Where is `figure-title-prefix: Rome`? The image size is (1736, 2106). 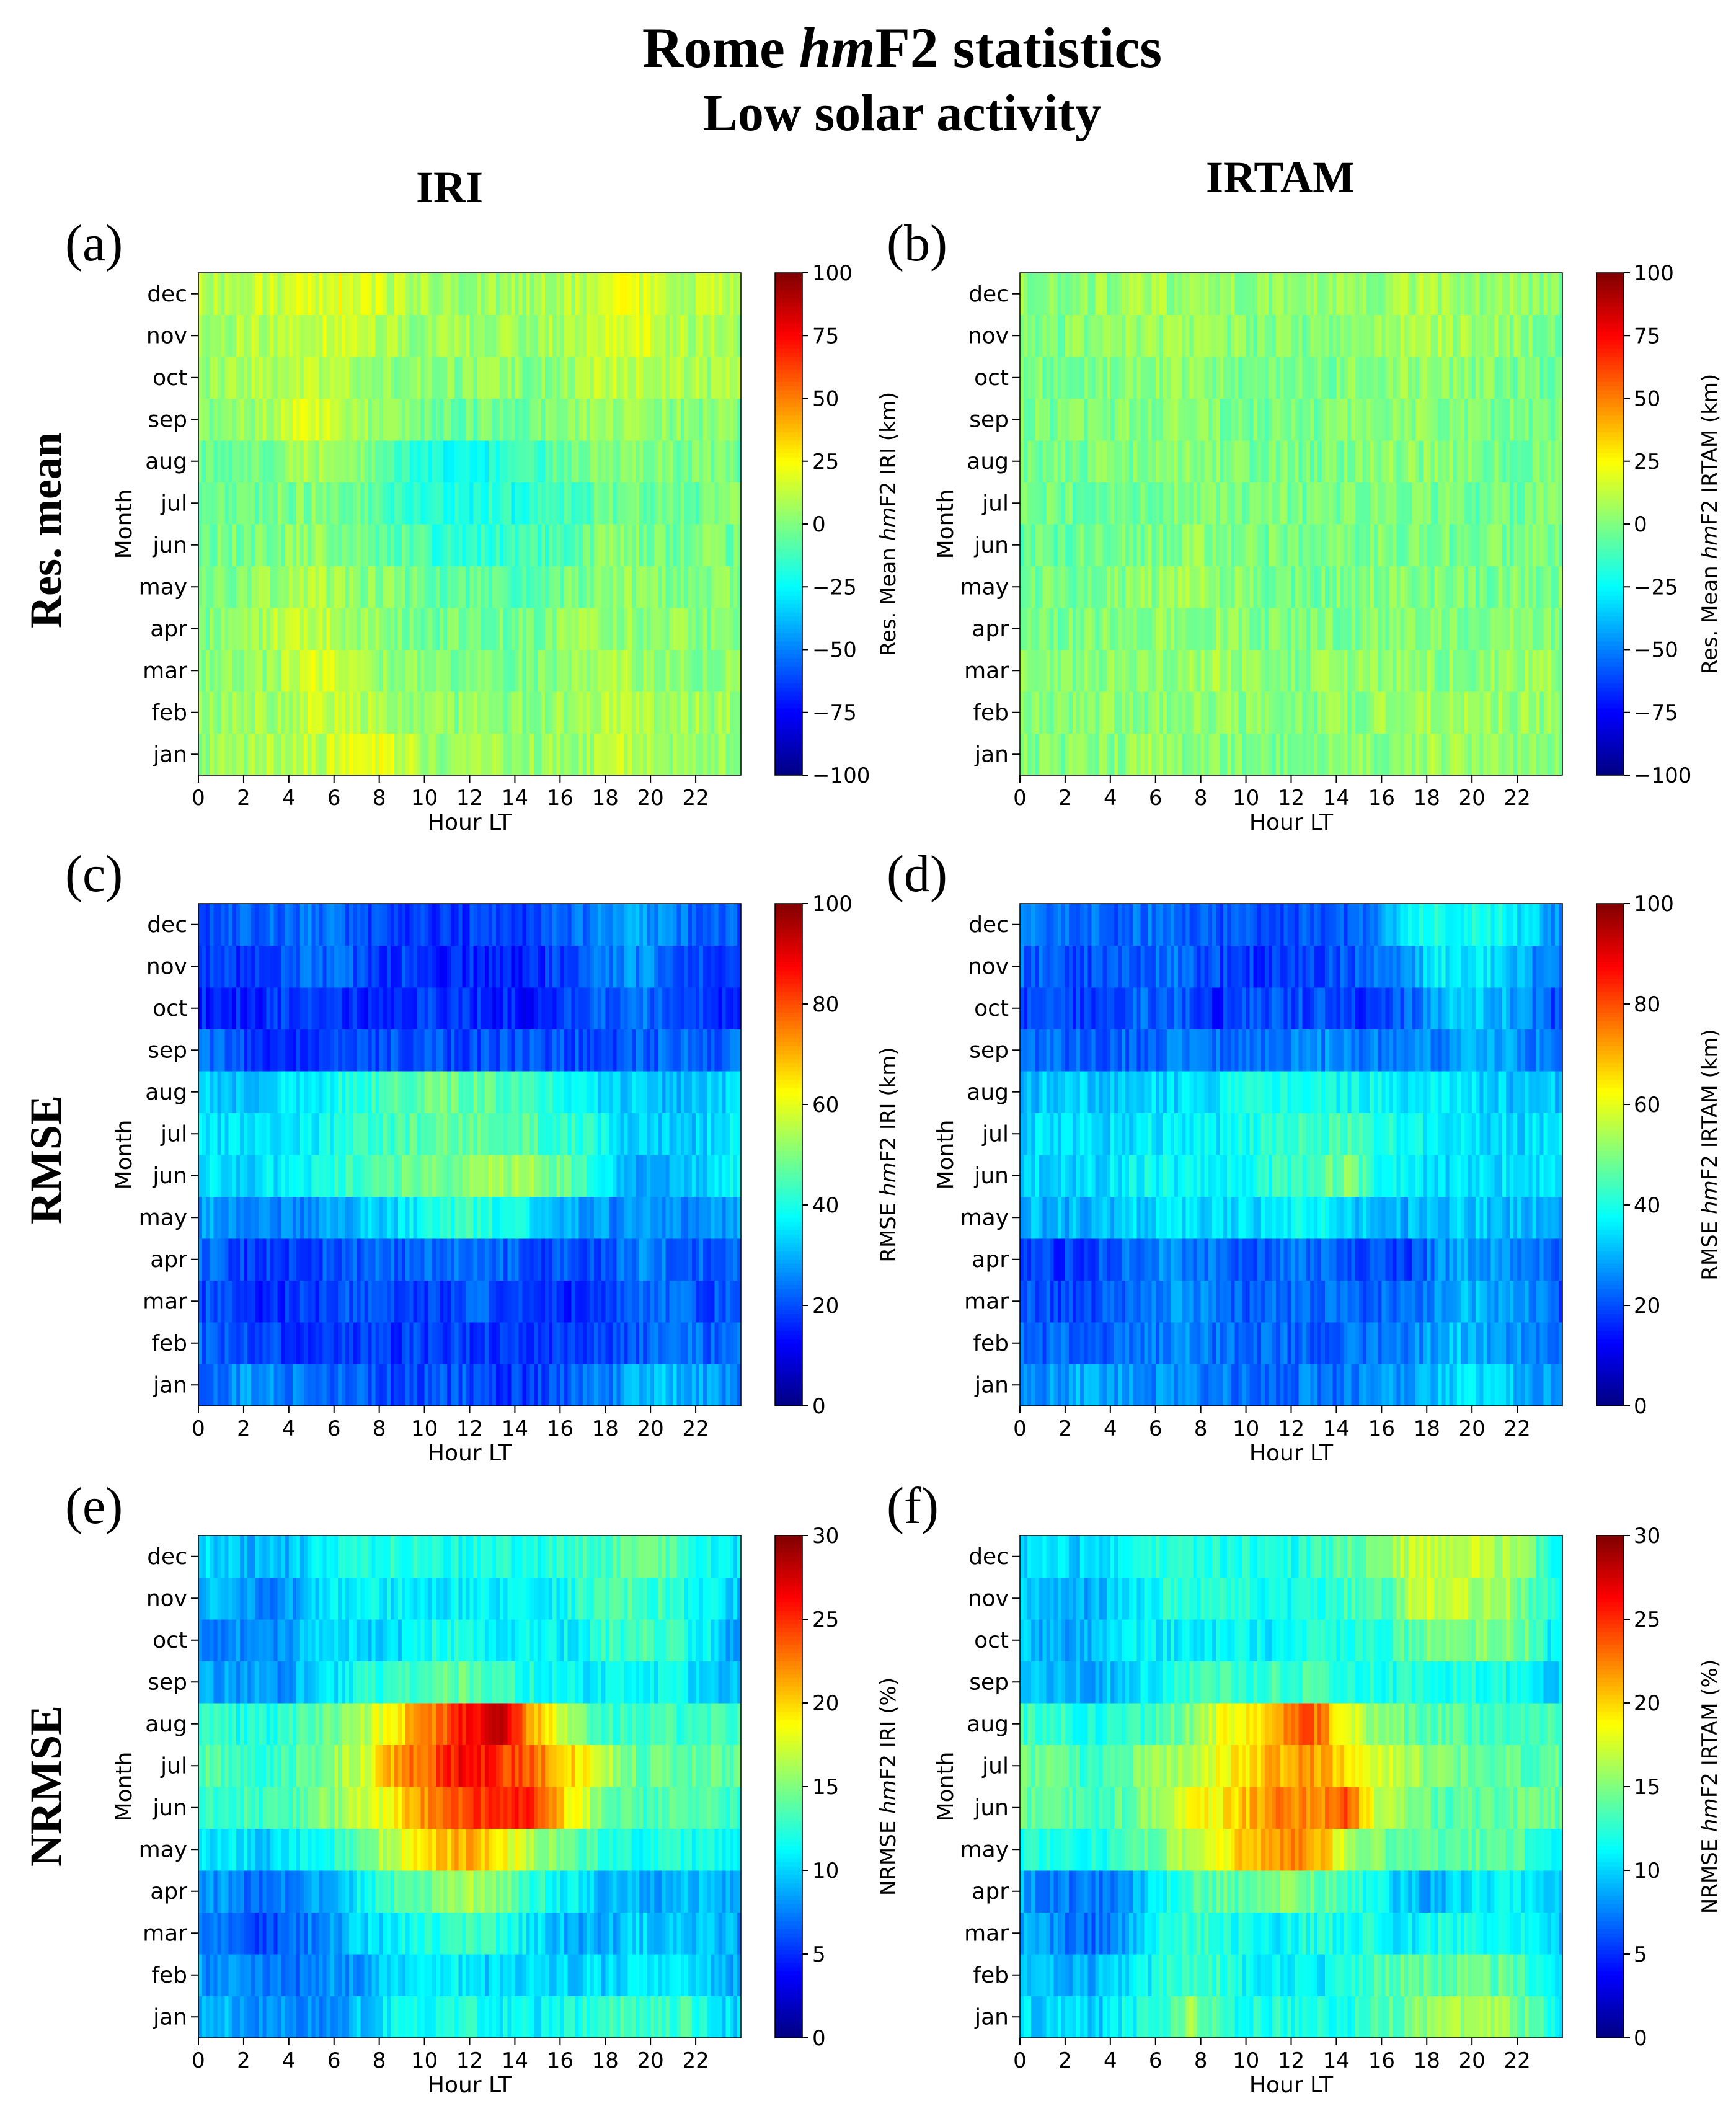 figure-title-prefix: Rome is located at coordinates (720, 47).